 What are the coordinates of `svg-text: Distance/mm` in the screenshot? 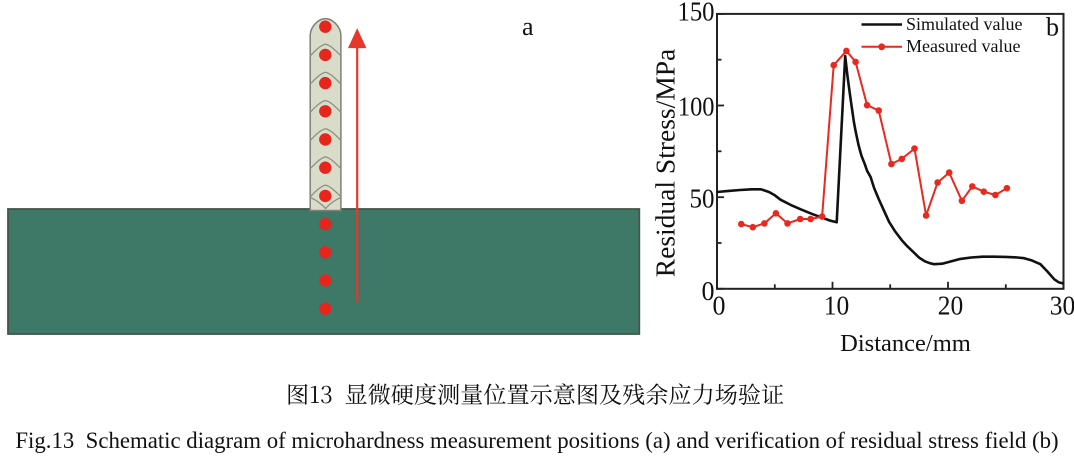 It's located at (905, 343).